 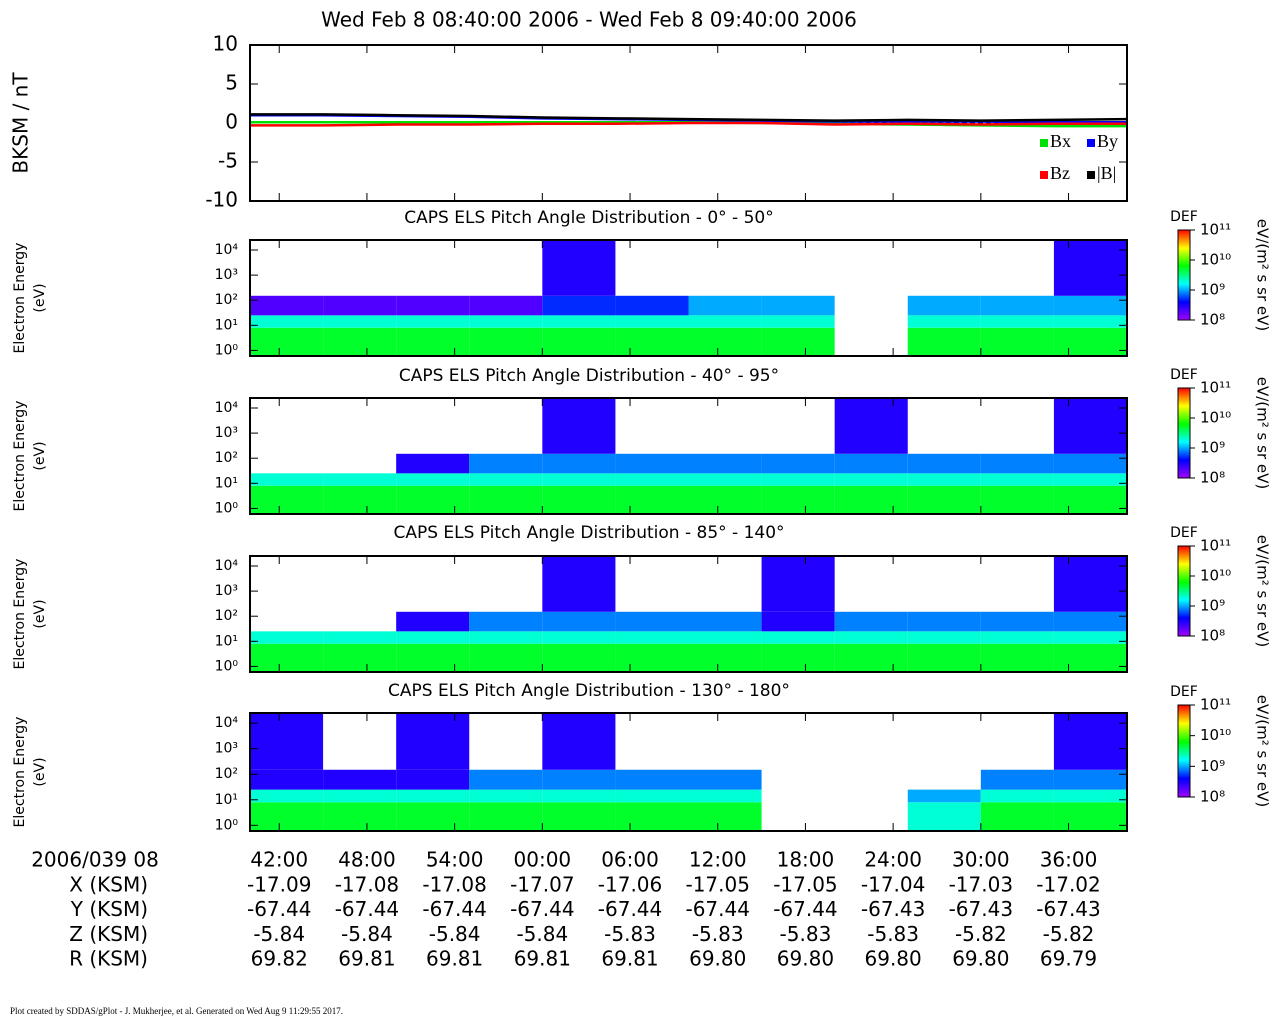 I want to click on y-axis-label: BKSM / nT, so click(x=21, y=123).